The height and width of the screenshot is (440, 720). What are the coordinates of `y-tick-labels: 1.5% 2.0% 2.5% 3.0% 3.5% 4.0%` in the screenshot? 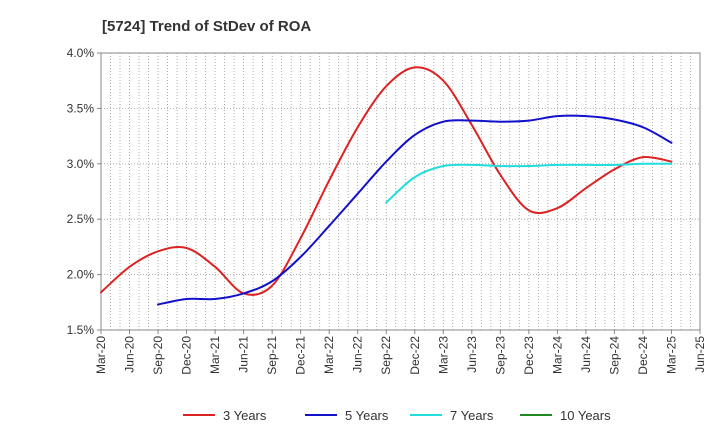 It's located at (84, 191).